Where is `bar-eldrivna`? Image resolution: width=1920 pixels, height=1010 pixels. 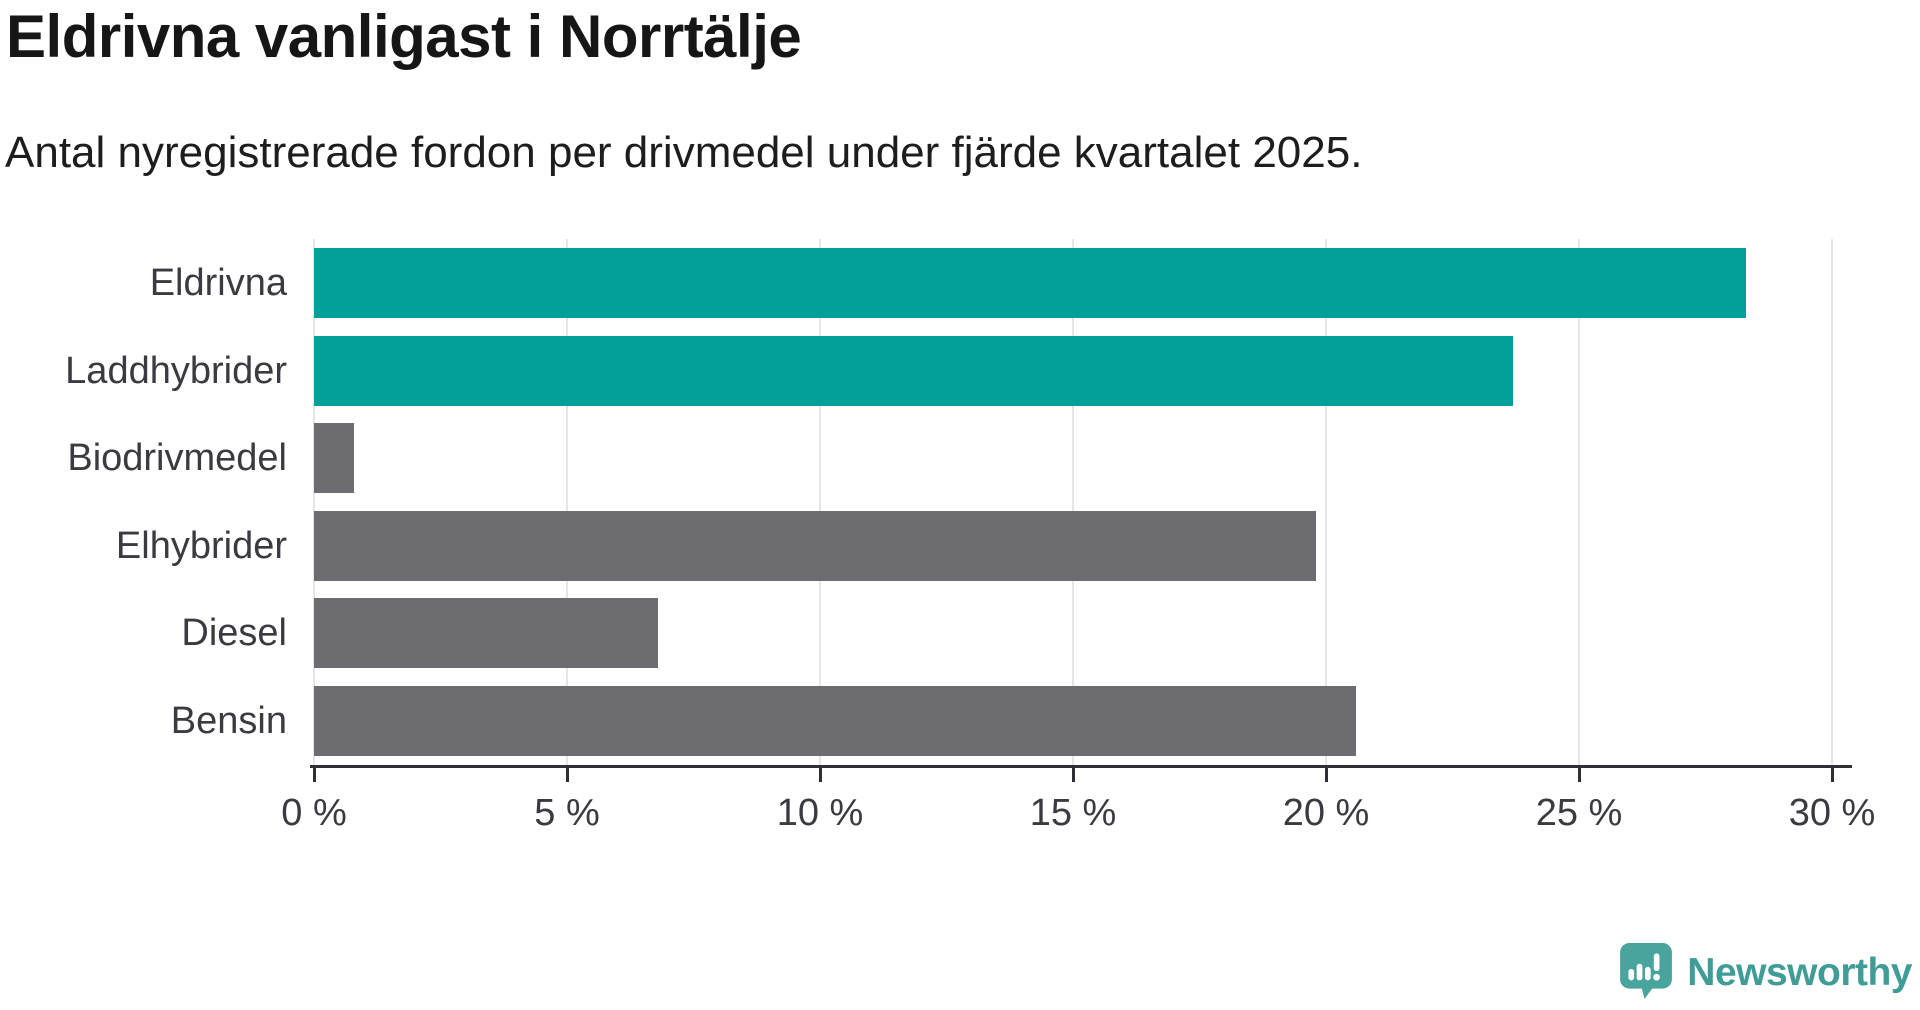
bar-eldrivna is located at coordinates (1030, 283).